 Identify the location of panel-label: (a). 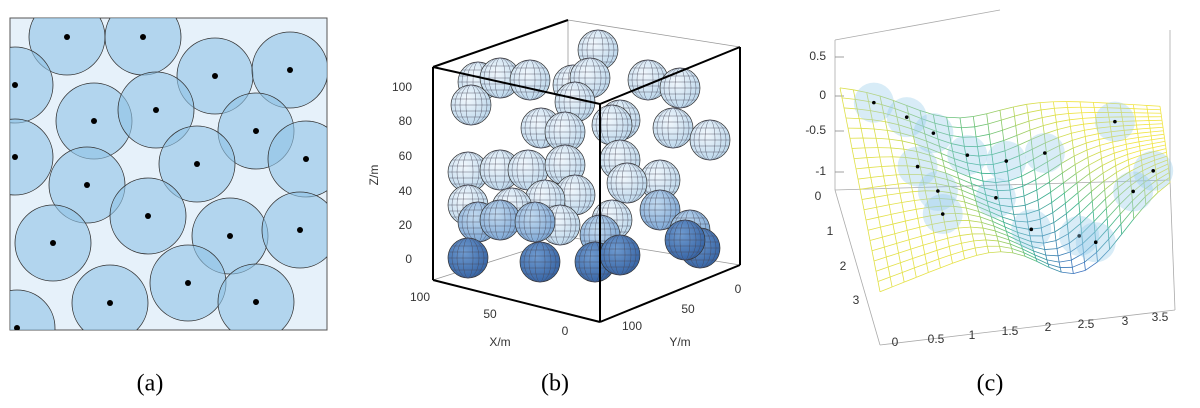
(150, 384).